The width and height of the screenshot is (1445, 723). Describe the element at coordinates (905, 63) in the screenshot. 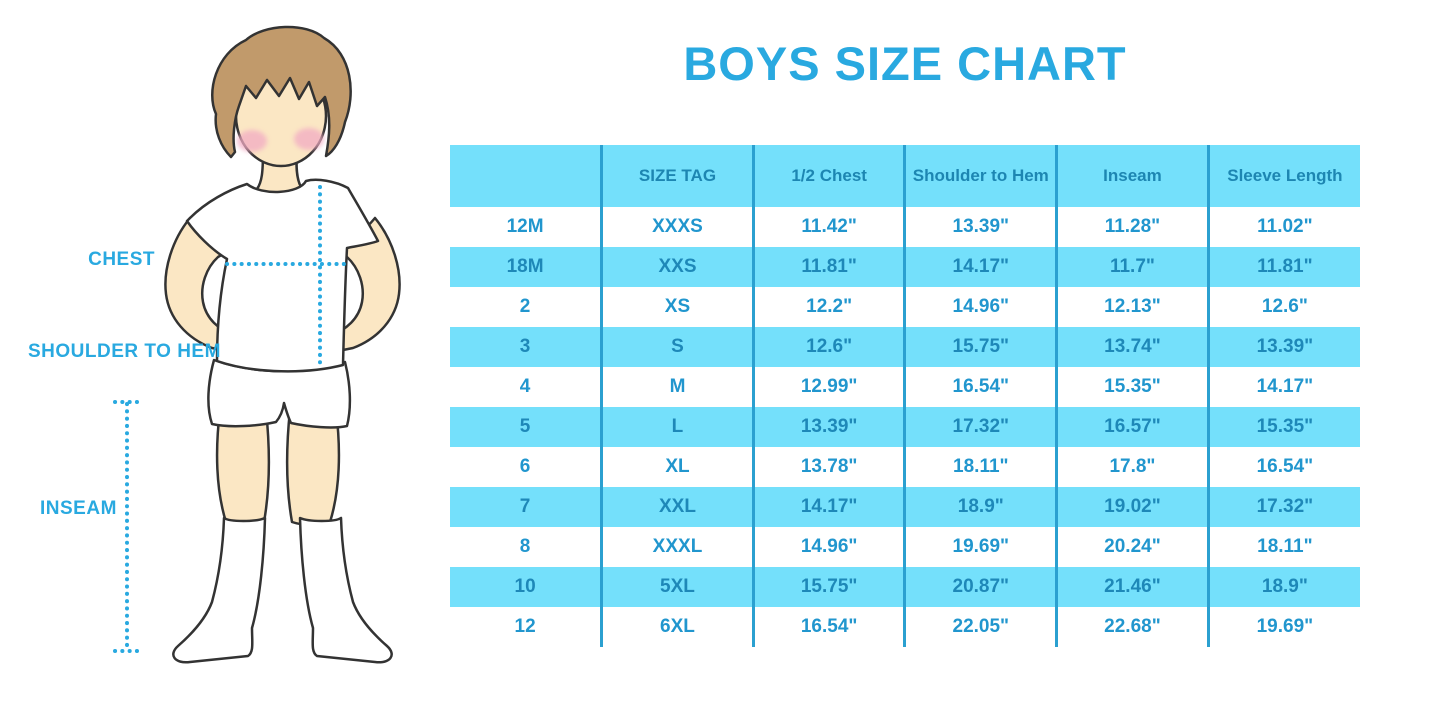

I see `page-title: BOYS SIZE CHART` at that location.